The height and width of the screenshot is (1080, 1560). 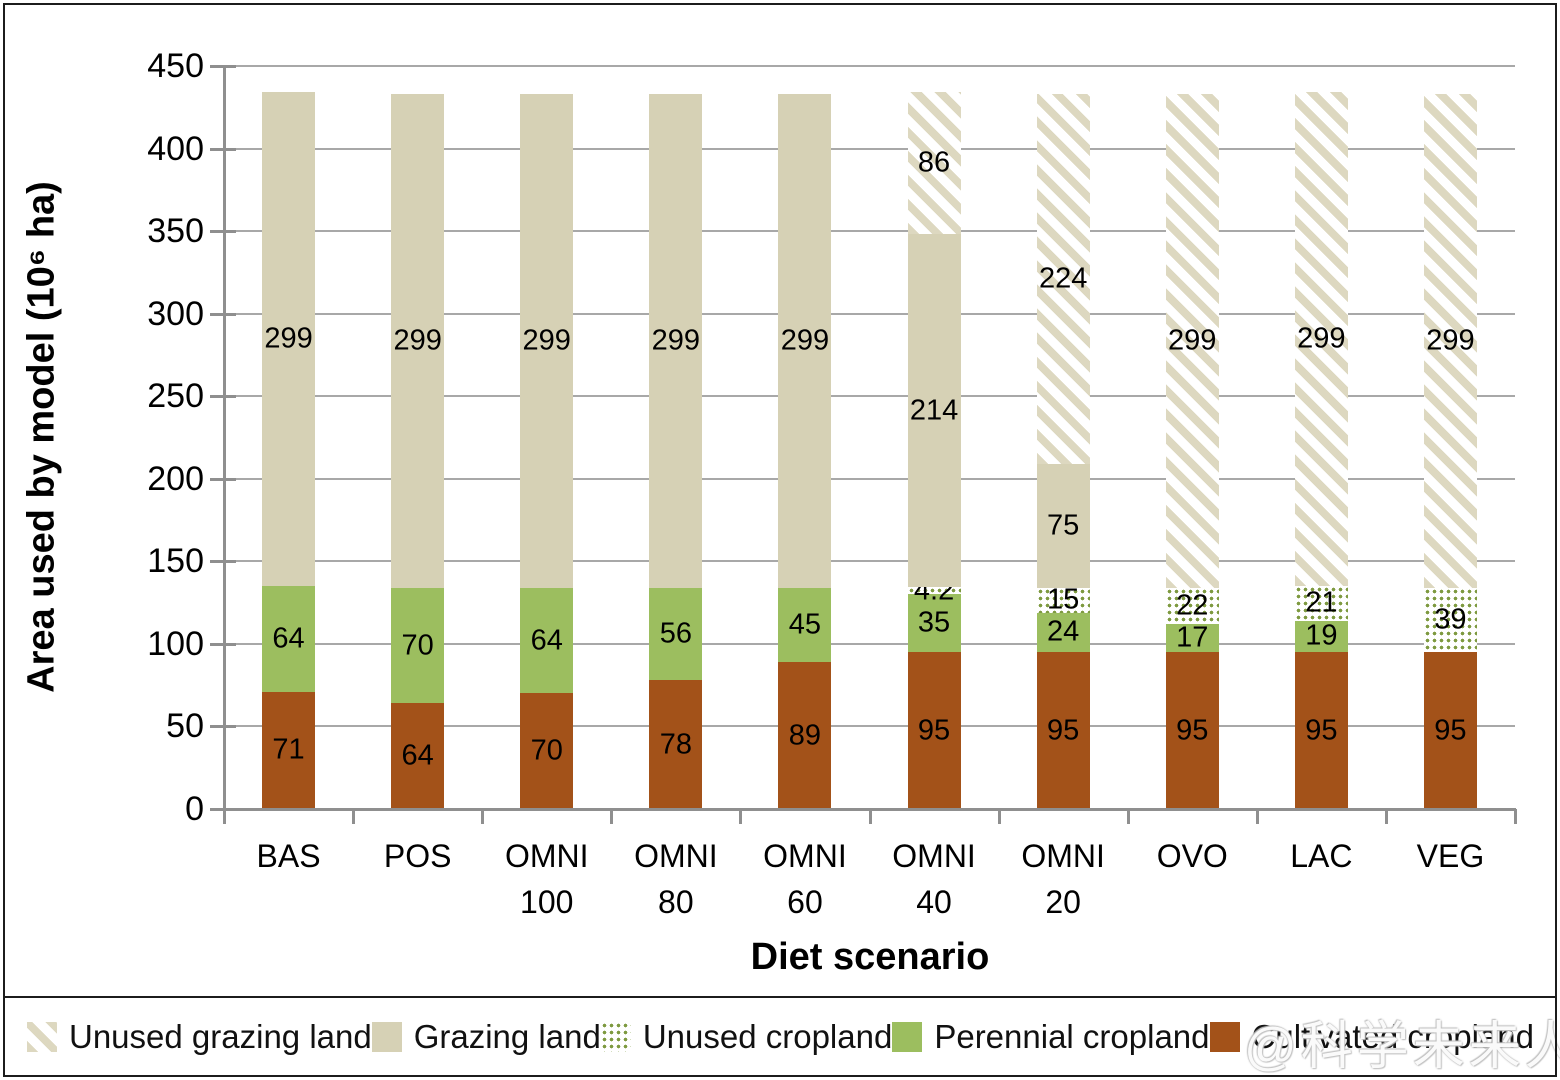 I want to click on x-axis-title: Diet scenario, so click(x=870, y=957).